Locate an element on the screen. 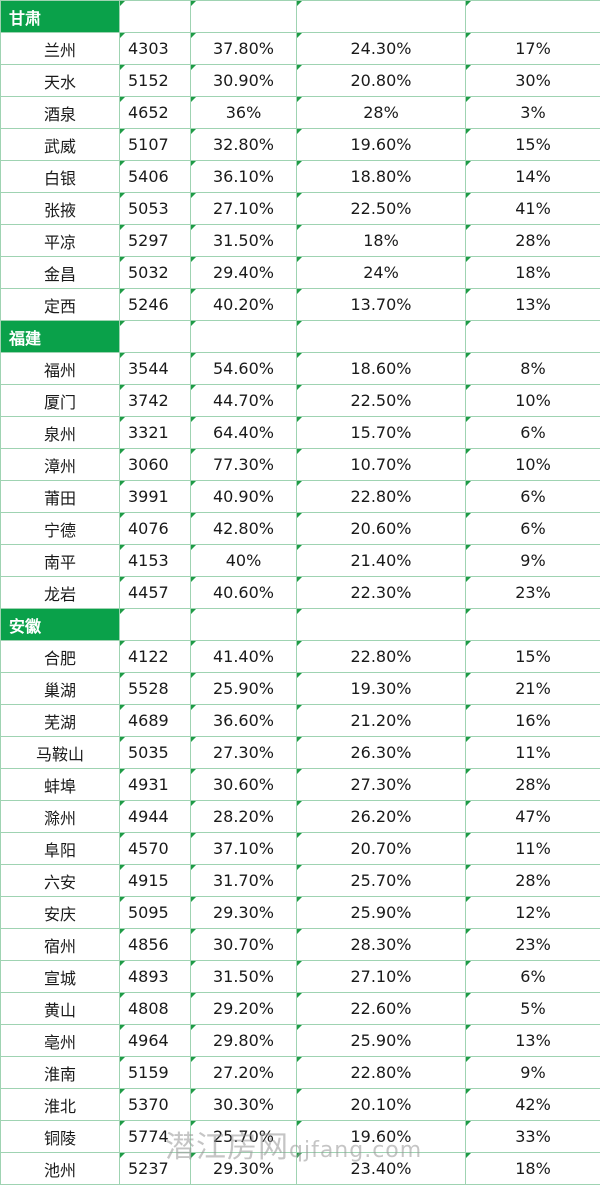 Image resolution: width=600 pixels, height=1199 pixels. percent-c-cell: 23% is located at coordinates (532, 592).